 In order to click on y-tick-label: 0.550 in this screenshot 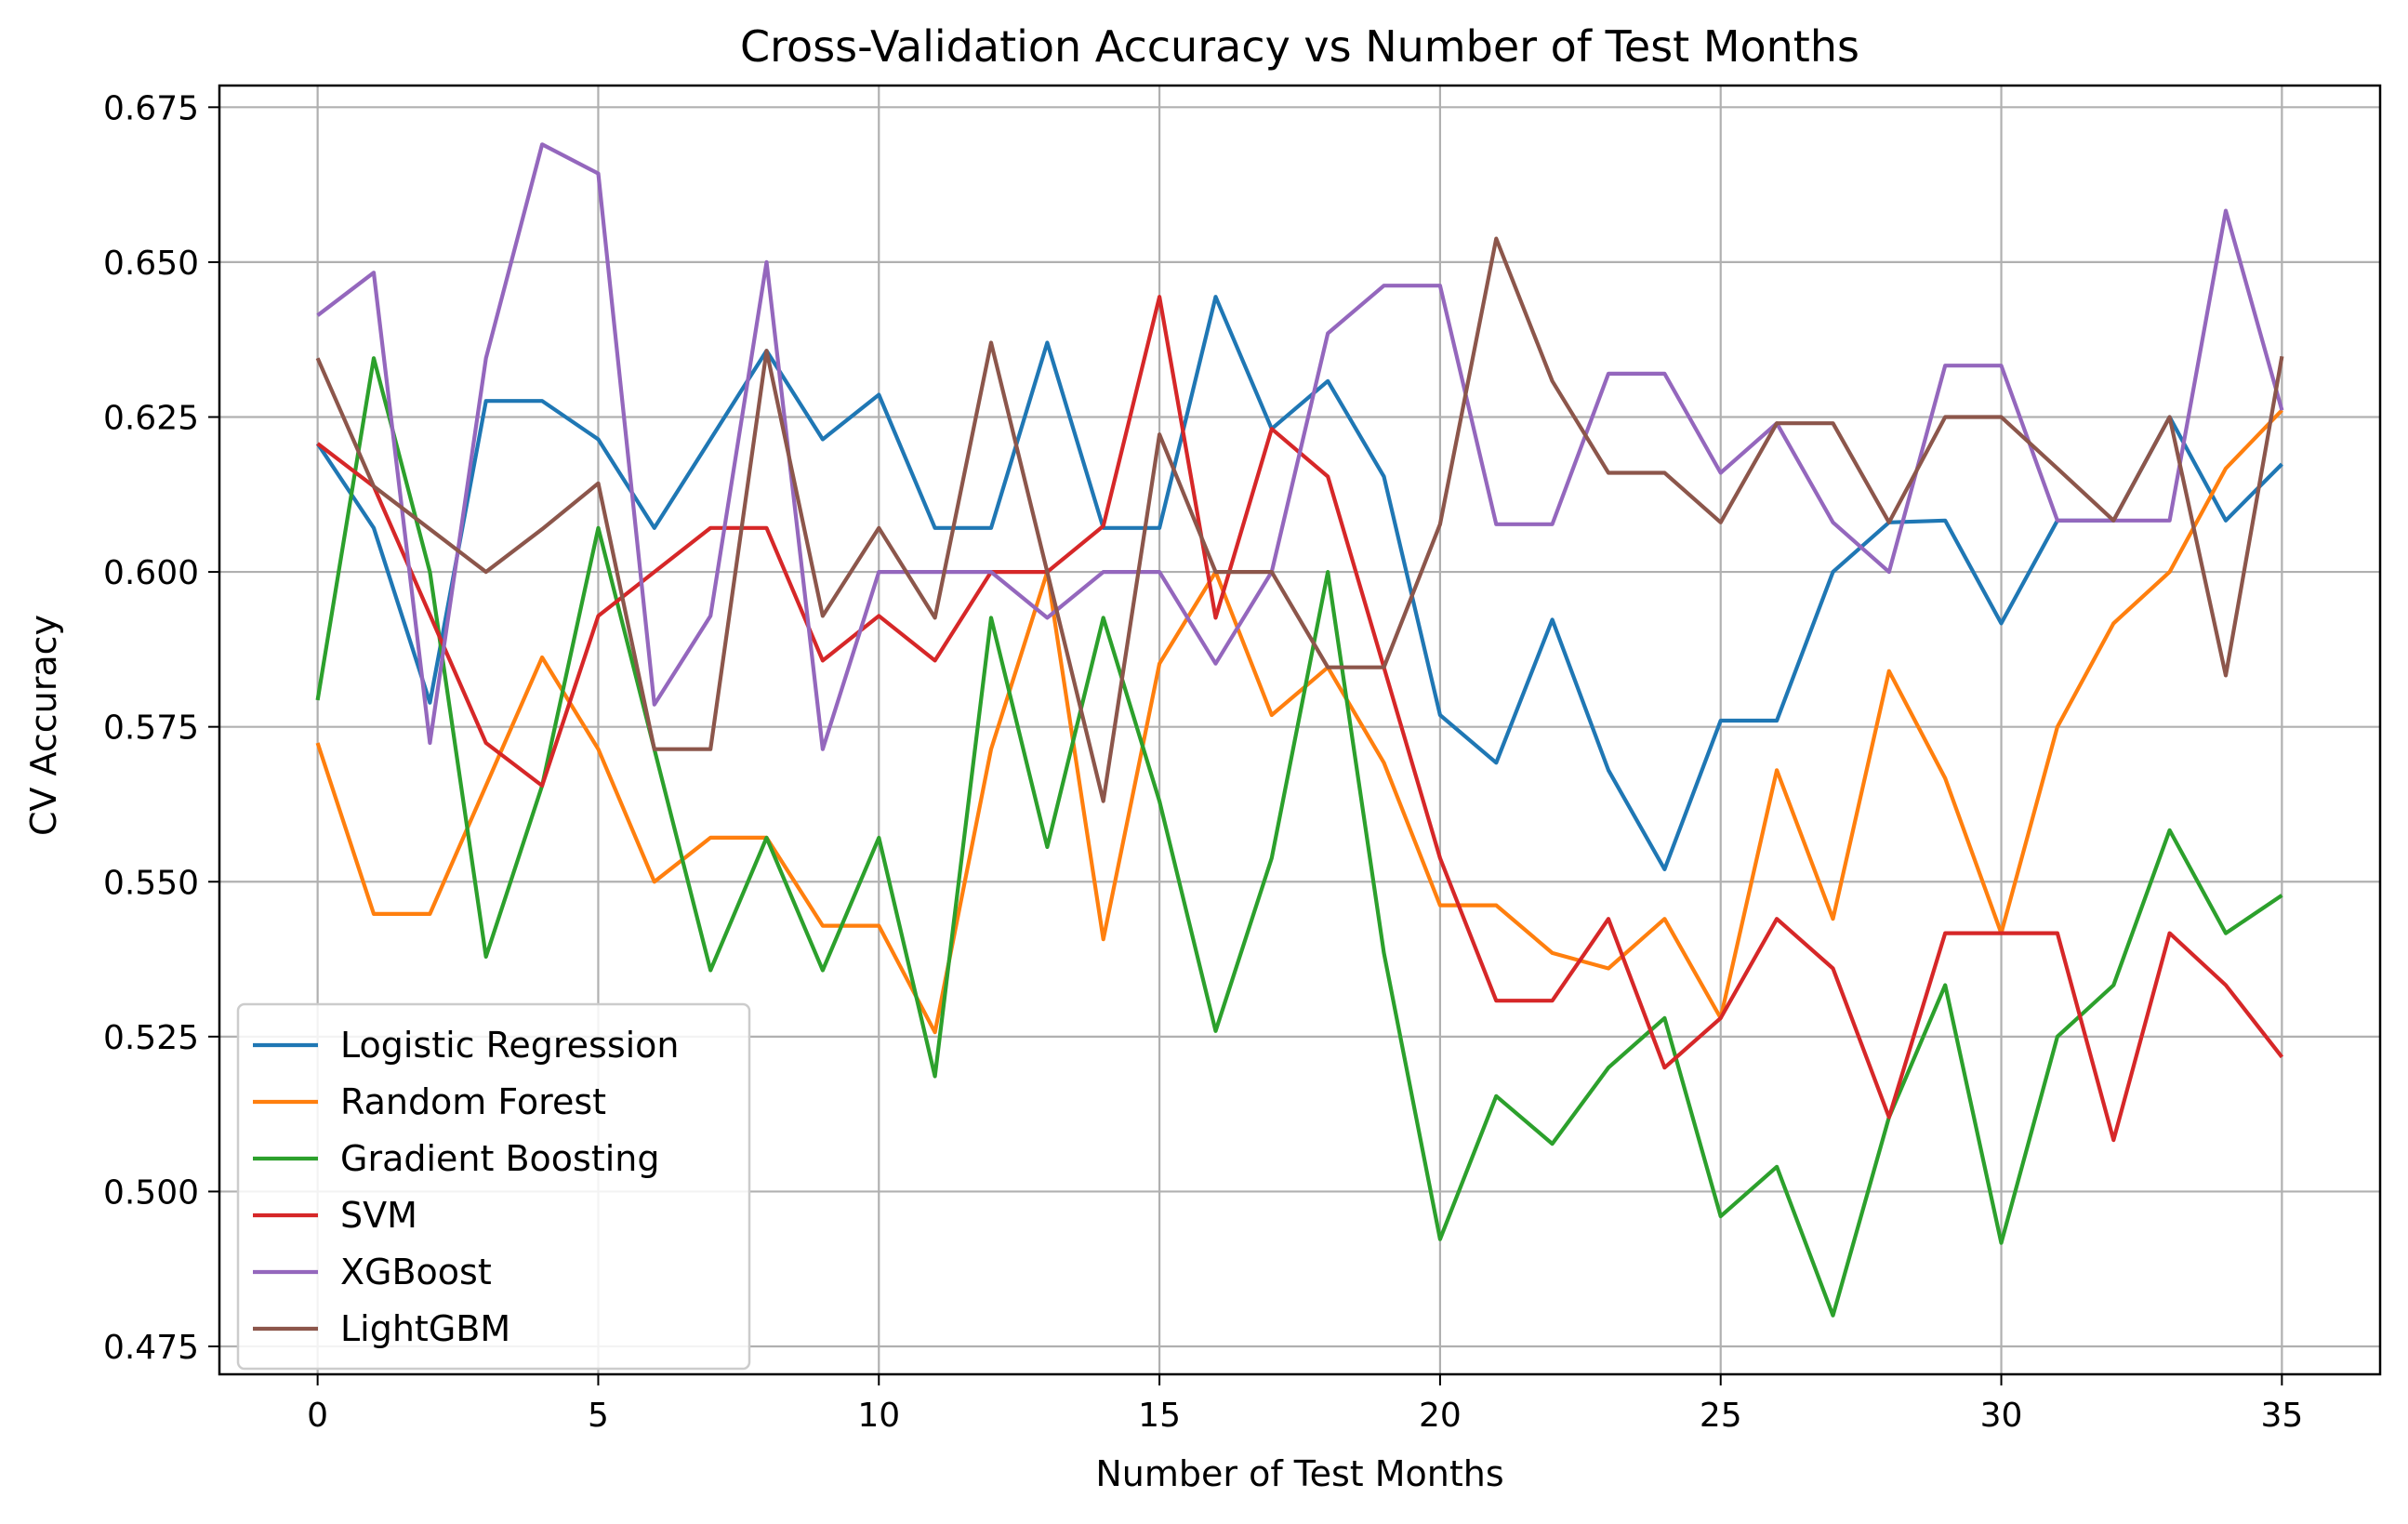, I will do `click(151, 883)`.